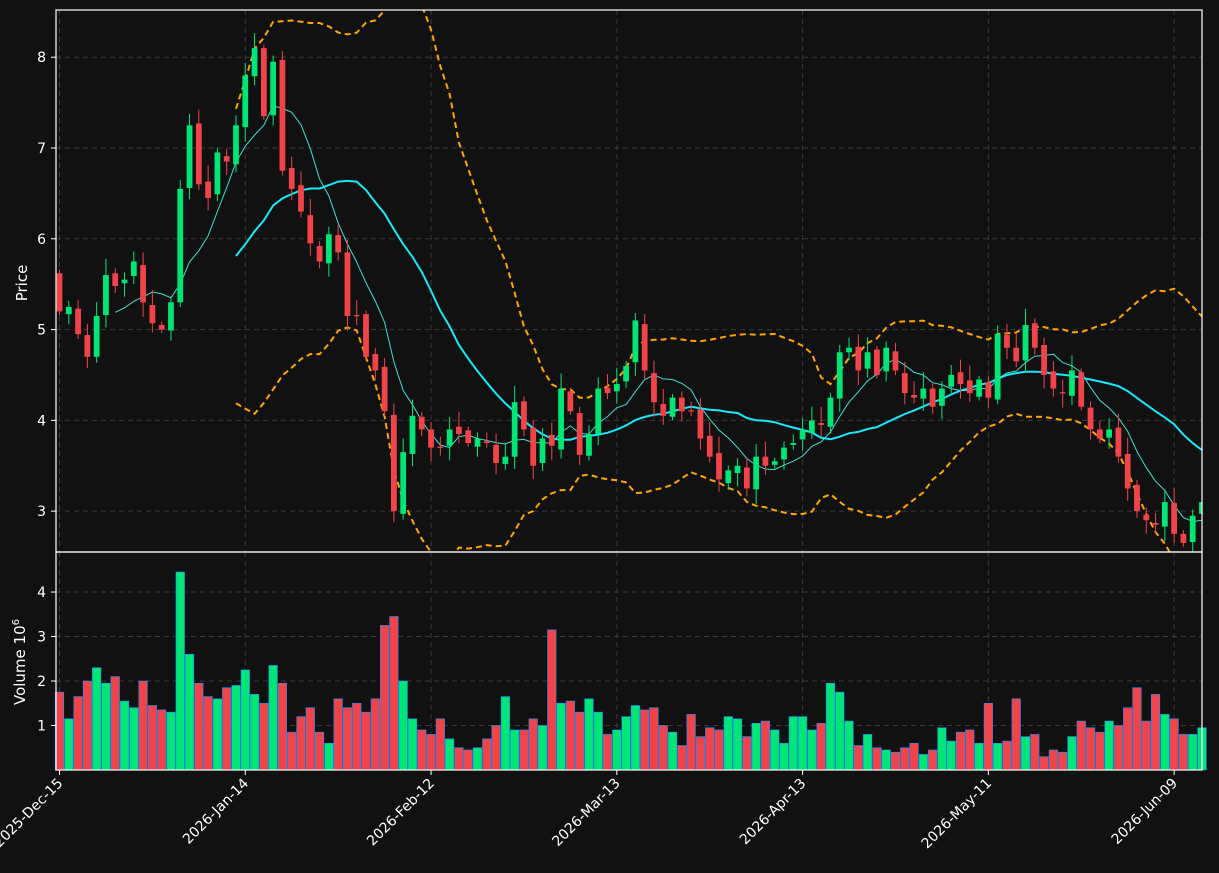 Image resolution: width=1219 pixels, height=873 pixels. I want to click on price-tick-label: 8, so click(41, 58).